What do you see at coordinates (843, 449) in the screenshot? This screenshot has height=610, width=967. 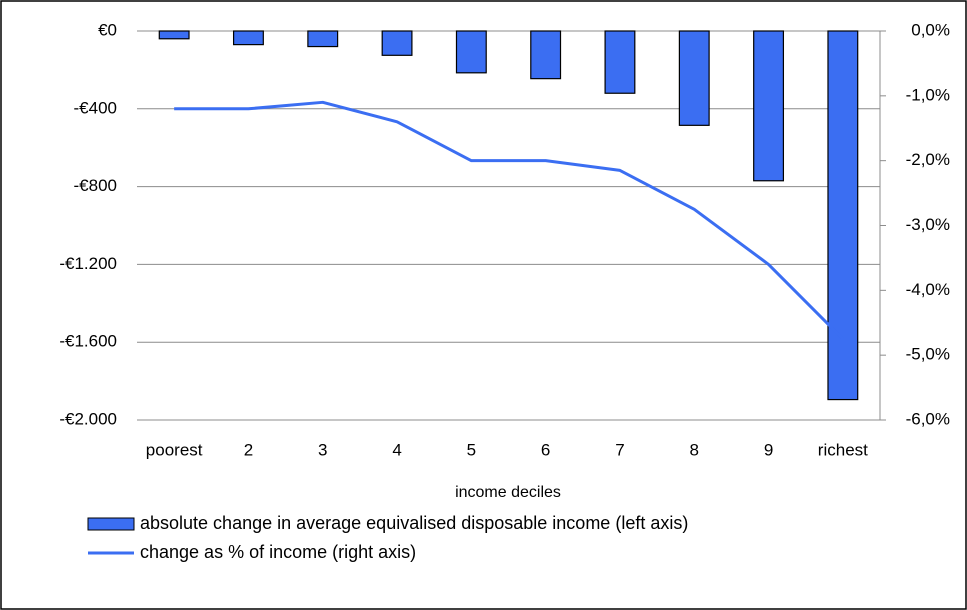 I see `x-tick-label: richest` at bounding box center [843, 449].